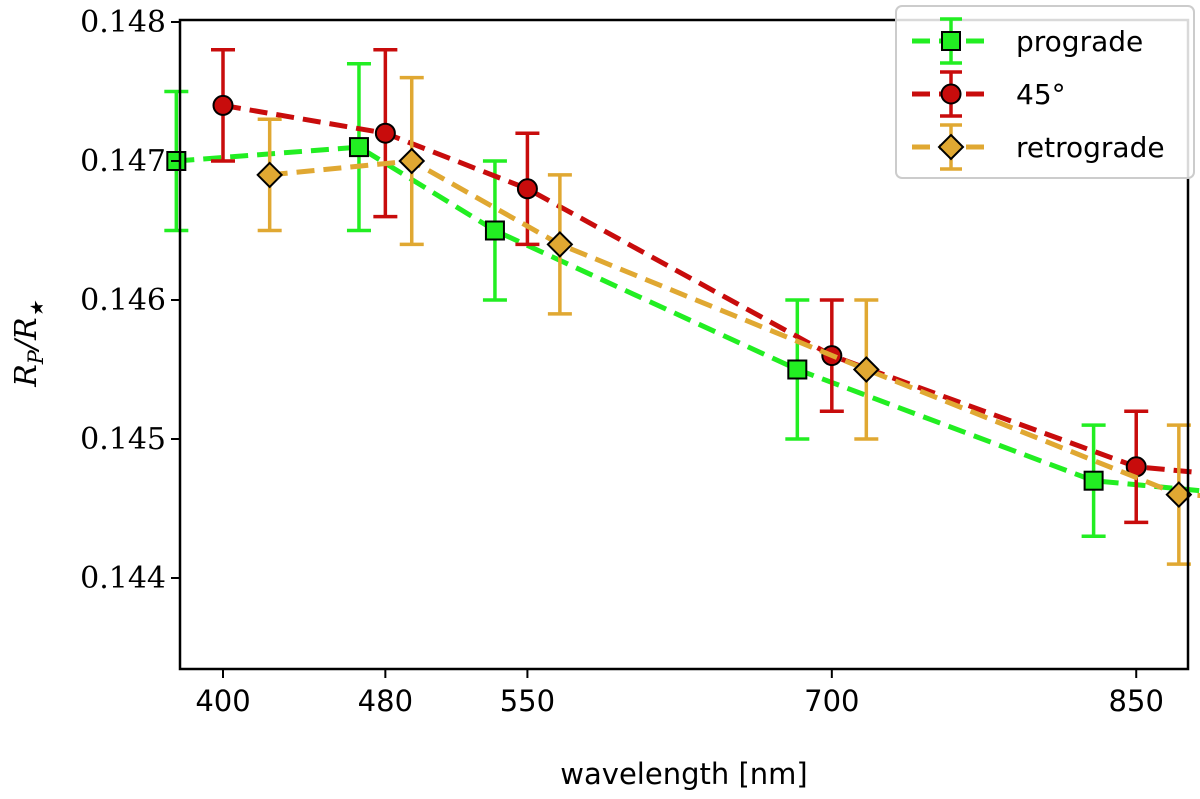  I want to click on legend: prograde 45° retrograde, so click(1045, 92).